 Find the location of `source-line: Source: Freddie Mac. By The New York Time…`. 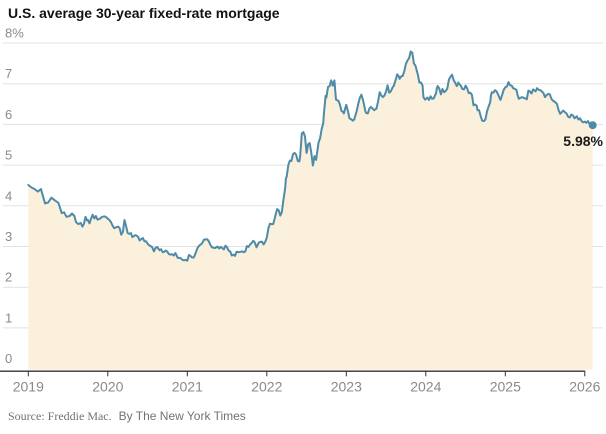

source-line: Source: Freddie Mac. By The New York Time… is located at coordinates (127, 416).